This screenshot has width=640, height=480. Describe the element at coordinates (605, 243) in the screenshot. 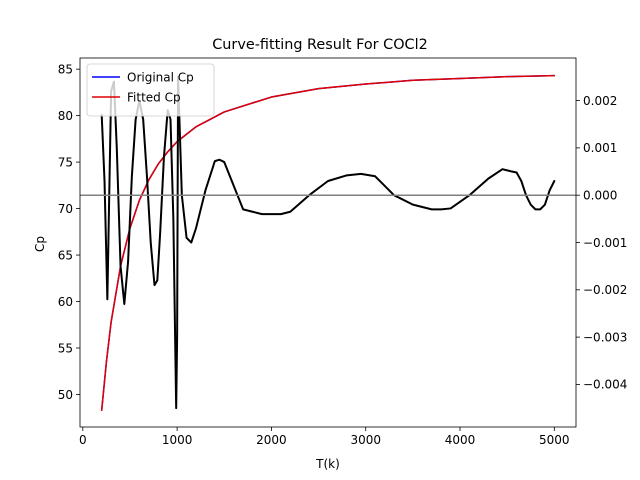

I see `y2-tick-label: −0.001` at that location.